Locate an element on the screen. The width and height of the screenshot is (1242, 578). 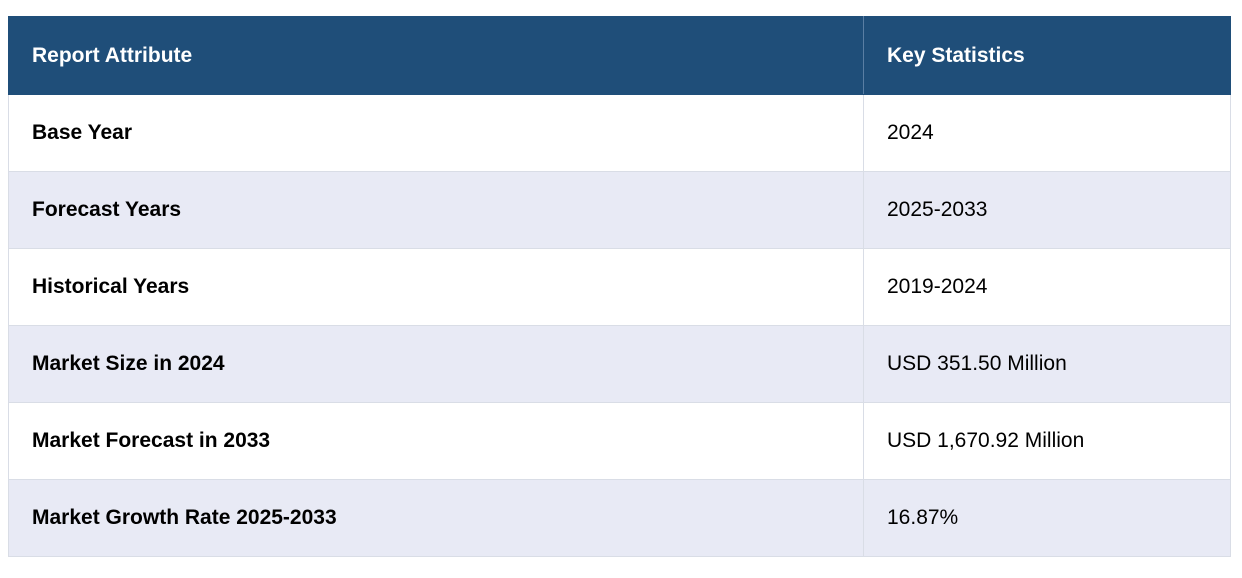
table-row: Historical Years 2019-2024 is located at coordinates (619, 287).